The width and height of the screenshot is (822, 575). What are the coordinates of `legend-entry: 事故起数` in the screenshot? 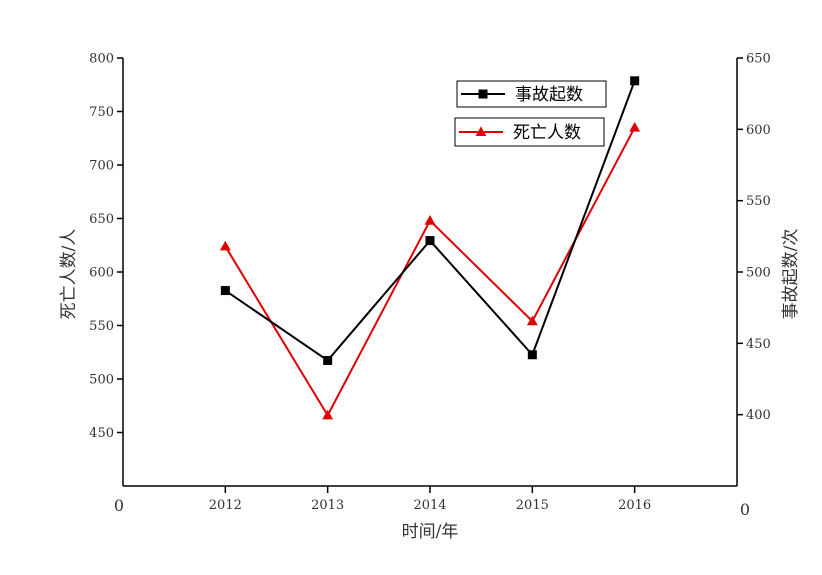 It's located at (531, 94).